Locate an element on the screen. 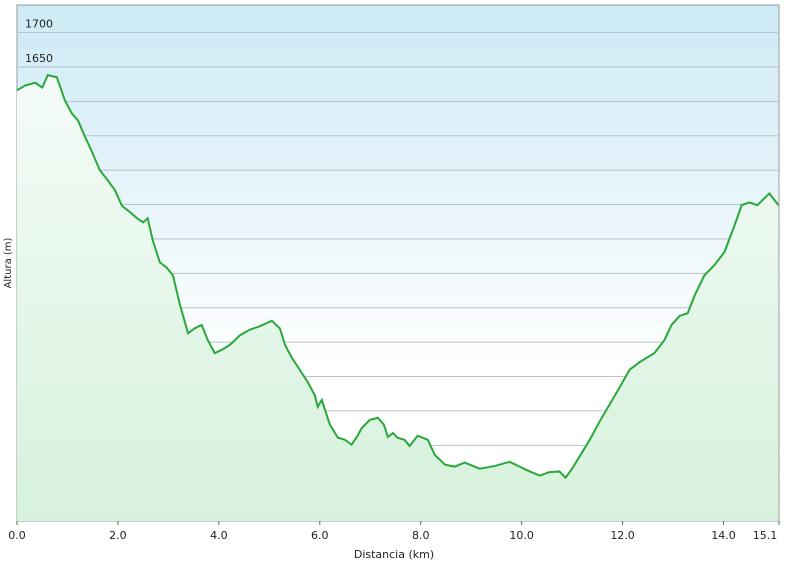 This screenshot has height=565, width=789. x-tick-label: 8.0 is located at coordinates (421, 535).